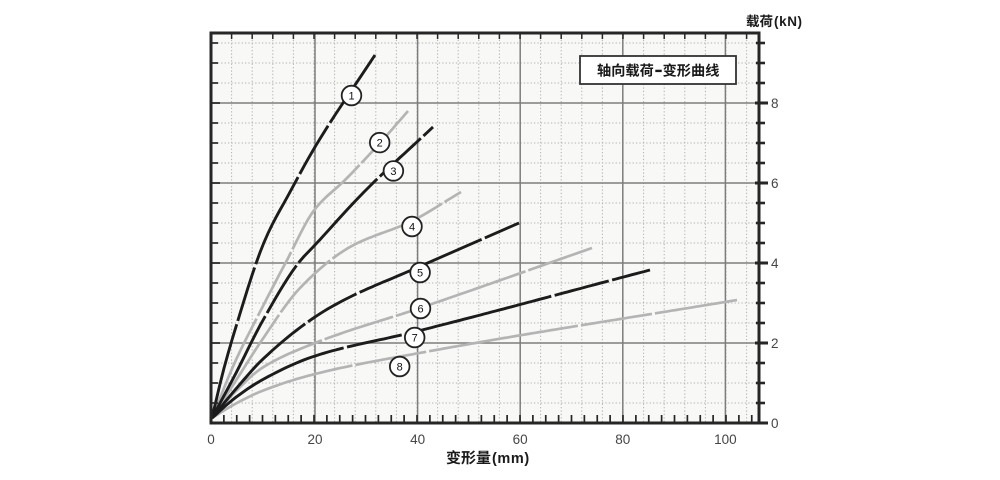  I want to click on svg-text: 40, so click(417, 439).